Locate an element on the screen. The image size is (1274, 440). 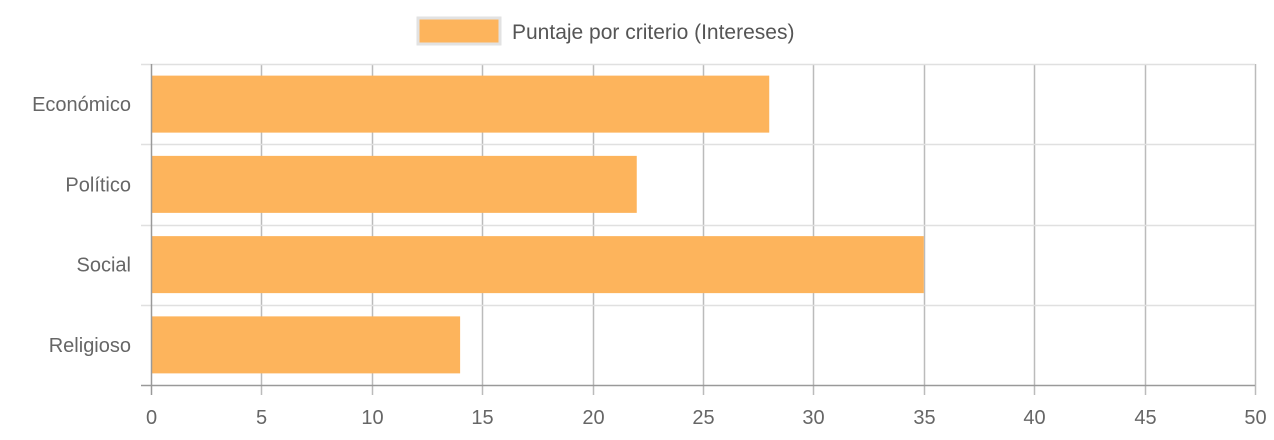
bar-económico is located at coordinates (460, 104).